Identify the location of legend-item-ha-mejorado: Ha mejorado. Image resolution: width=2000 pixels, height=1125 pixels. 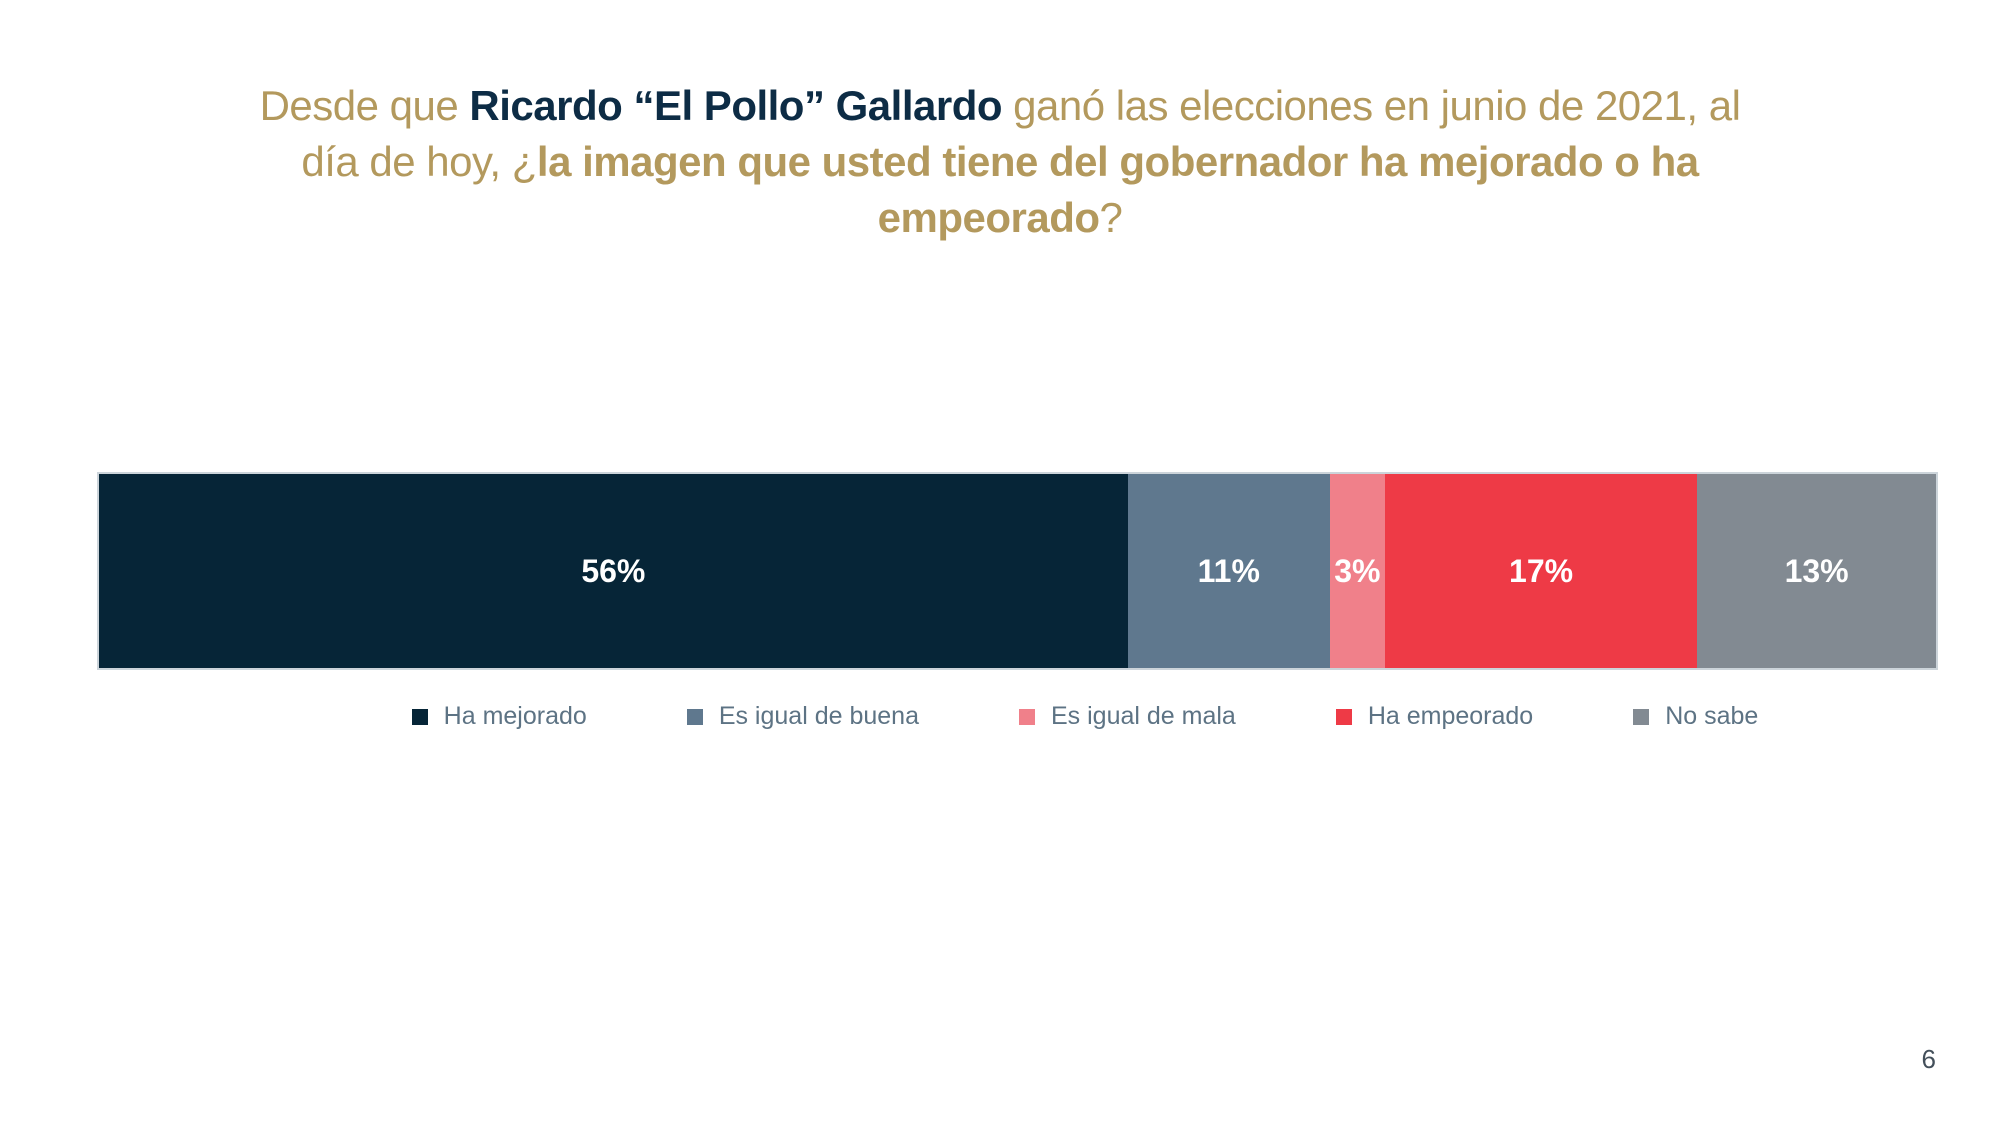
(499, 716).